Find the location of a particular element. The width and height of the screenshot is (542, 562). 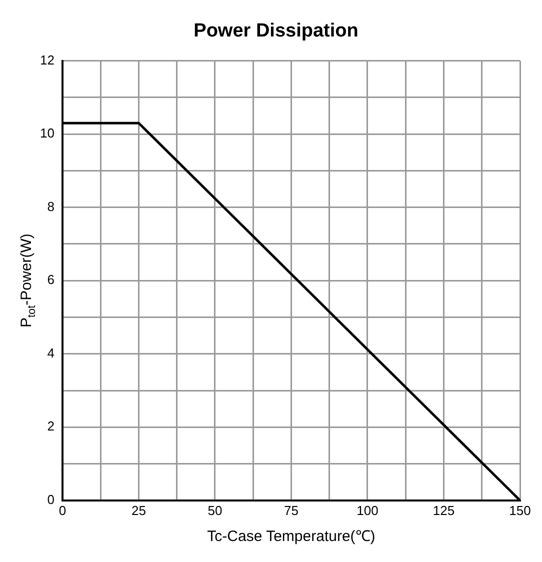

y-tick-label: 8 is located at coordinates (50, 206).